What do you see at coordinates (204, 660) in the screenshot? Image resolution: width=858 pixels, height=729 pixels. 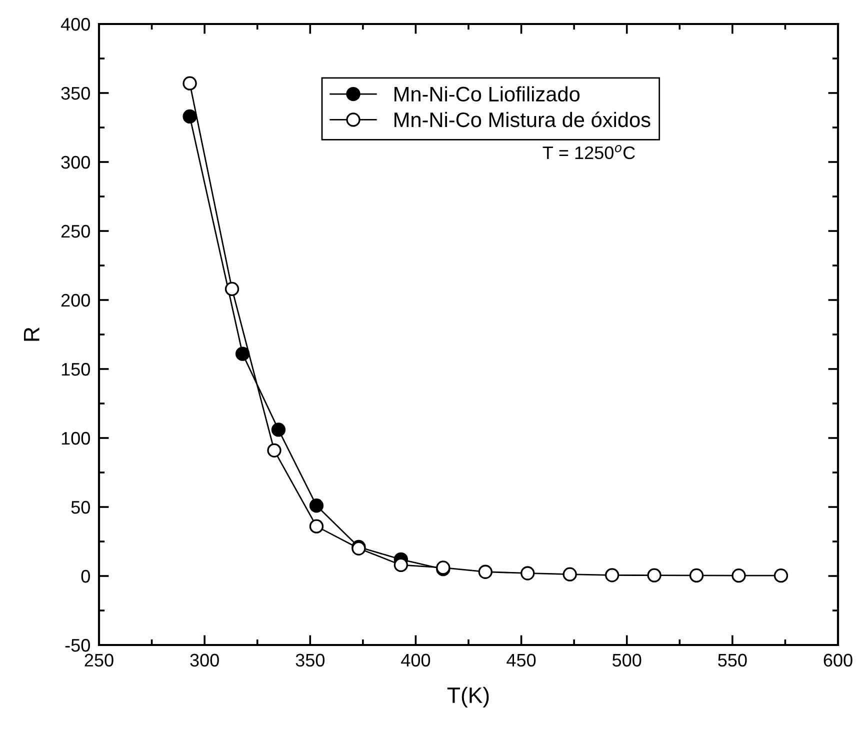 I see `x-tick-label: 300` at bounding box center [204, 660].